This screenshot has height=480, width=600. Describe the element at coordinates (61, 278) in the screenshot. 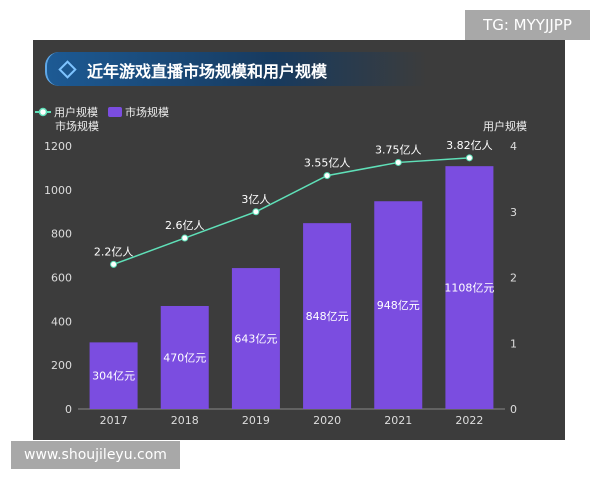

I see `y-tick-label: 600` at that location.